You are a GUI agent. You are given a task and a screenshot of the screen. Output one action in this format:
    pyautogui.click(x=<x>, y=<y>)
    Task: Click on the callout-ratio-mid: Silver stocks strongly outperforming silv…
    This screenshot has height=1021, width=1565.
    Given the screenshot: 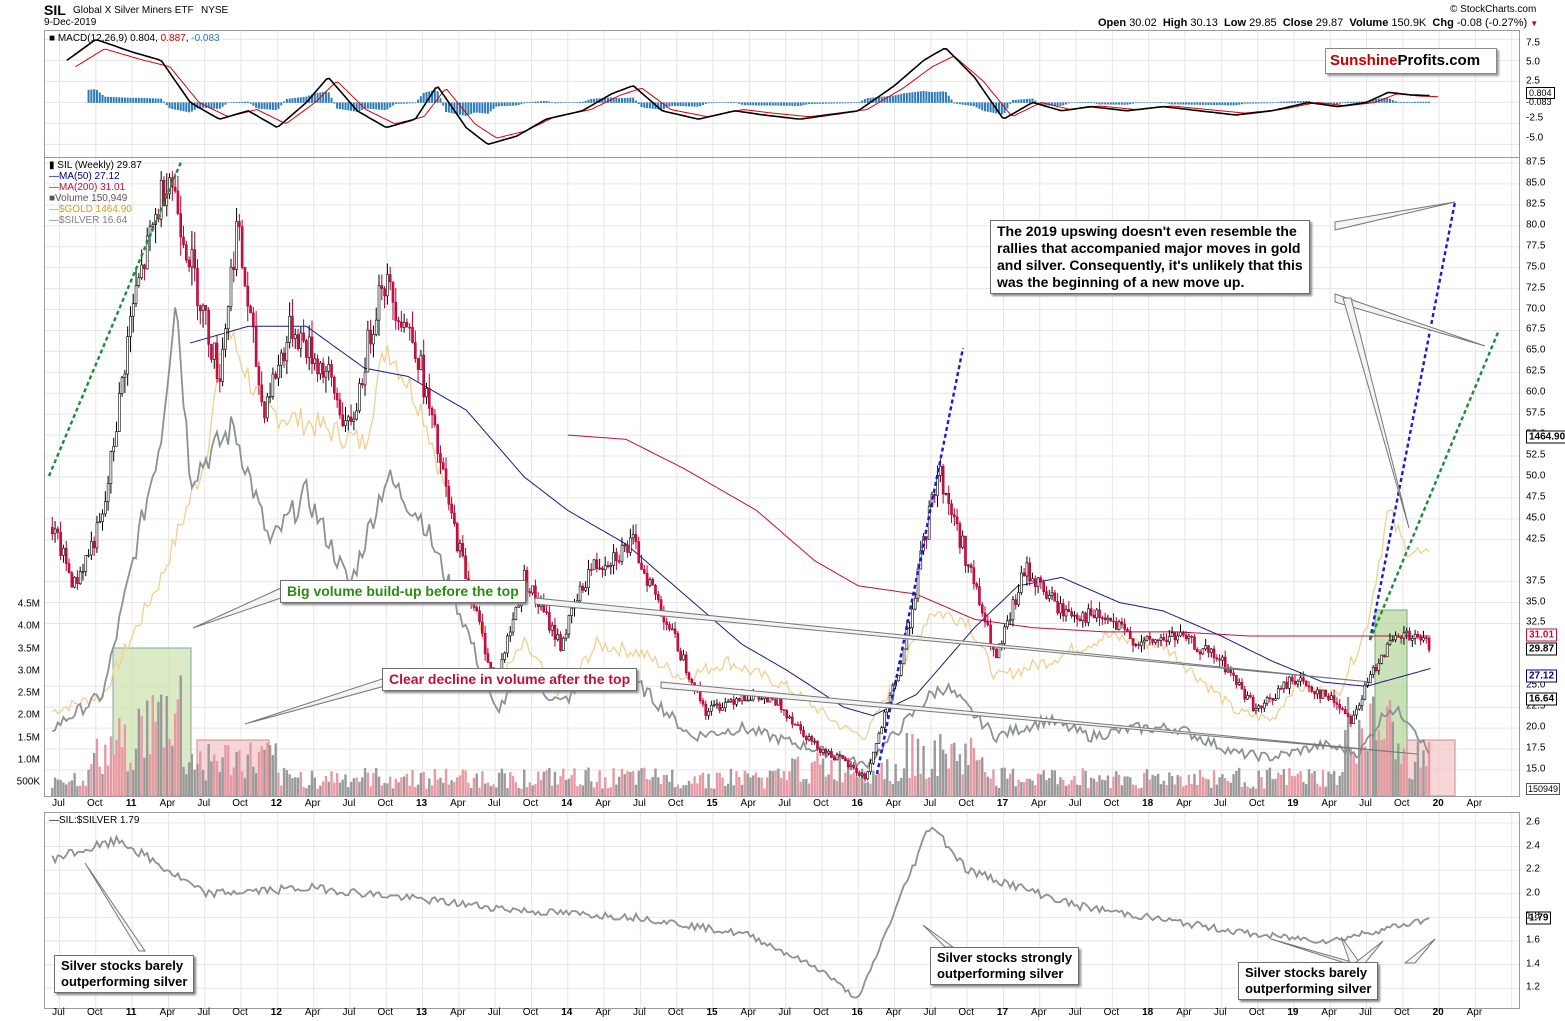 What is the action you would take?
    pyautogui.click(x=1005, y=966)
    